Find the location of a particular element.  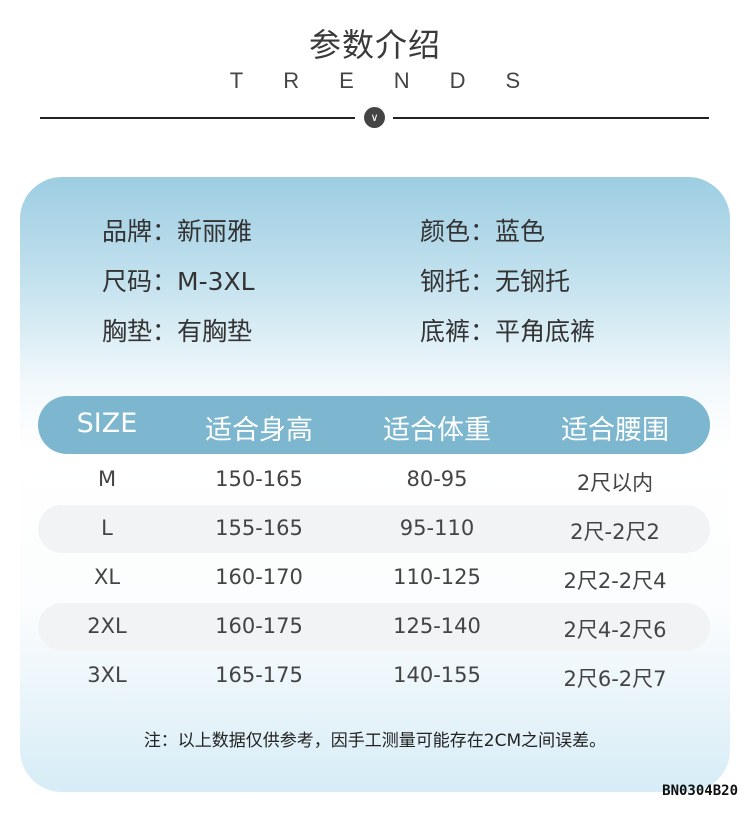

divider-right is located at coordinates (551, 118).